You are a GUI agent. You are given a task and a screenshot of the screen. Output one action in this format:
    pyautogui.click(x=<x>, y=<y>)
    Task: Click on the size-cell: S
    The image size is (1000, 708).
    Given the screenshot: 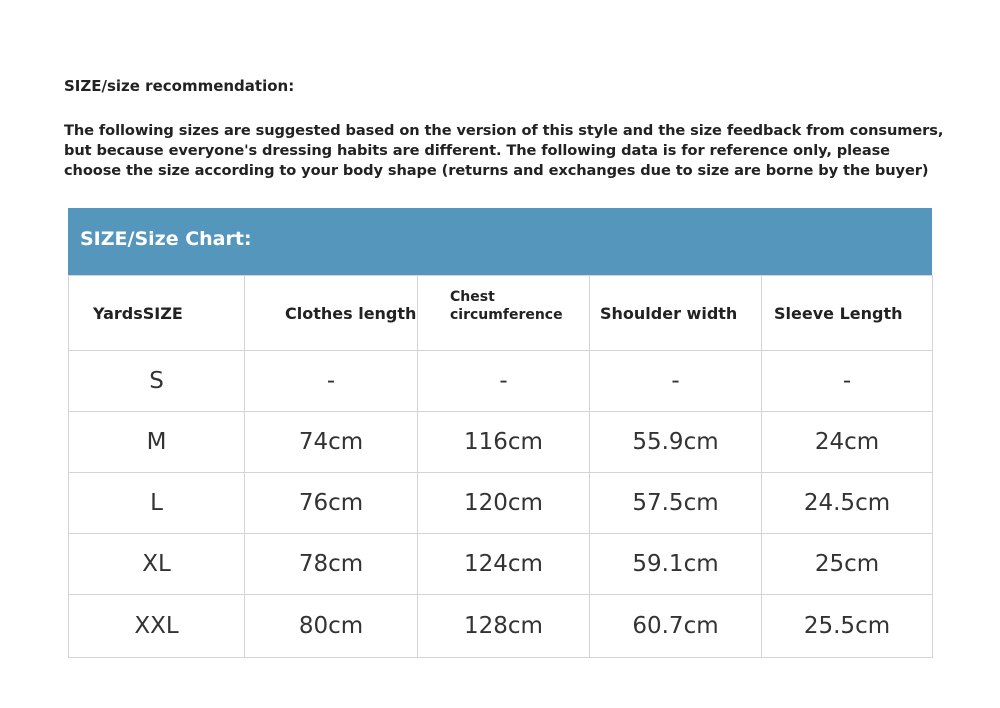 What is the action you would take?
    pyautogui.click(x=156, y=381)
    